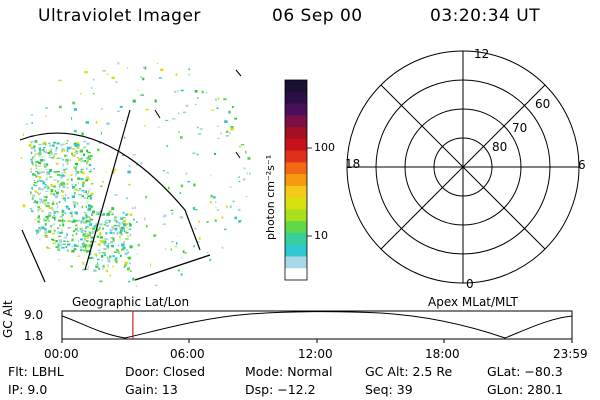  Describe the element at coordinates (34, 336) in the screenshot. I see `timeline-ytick-1-8: 1.8` at that location.